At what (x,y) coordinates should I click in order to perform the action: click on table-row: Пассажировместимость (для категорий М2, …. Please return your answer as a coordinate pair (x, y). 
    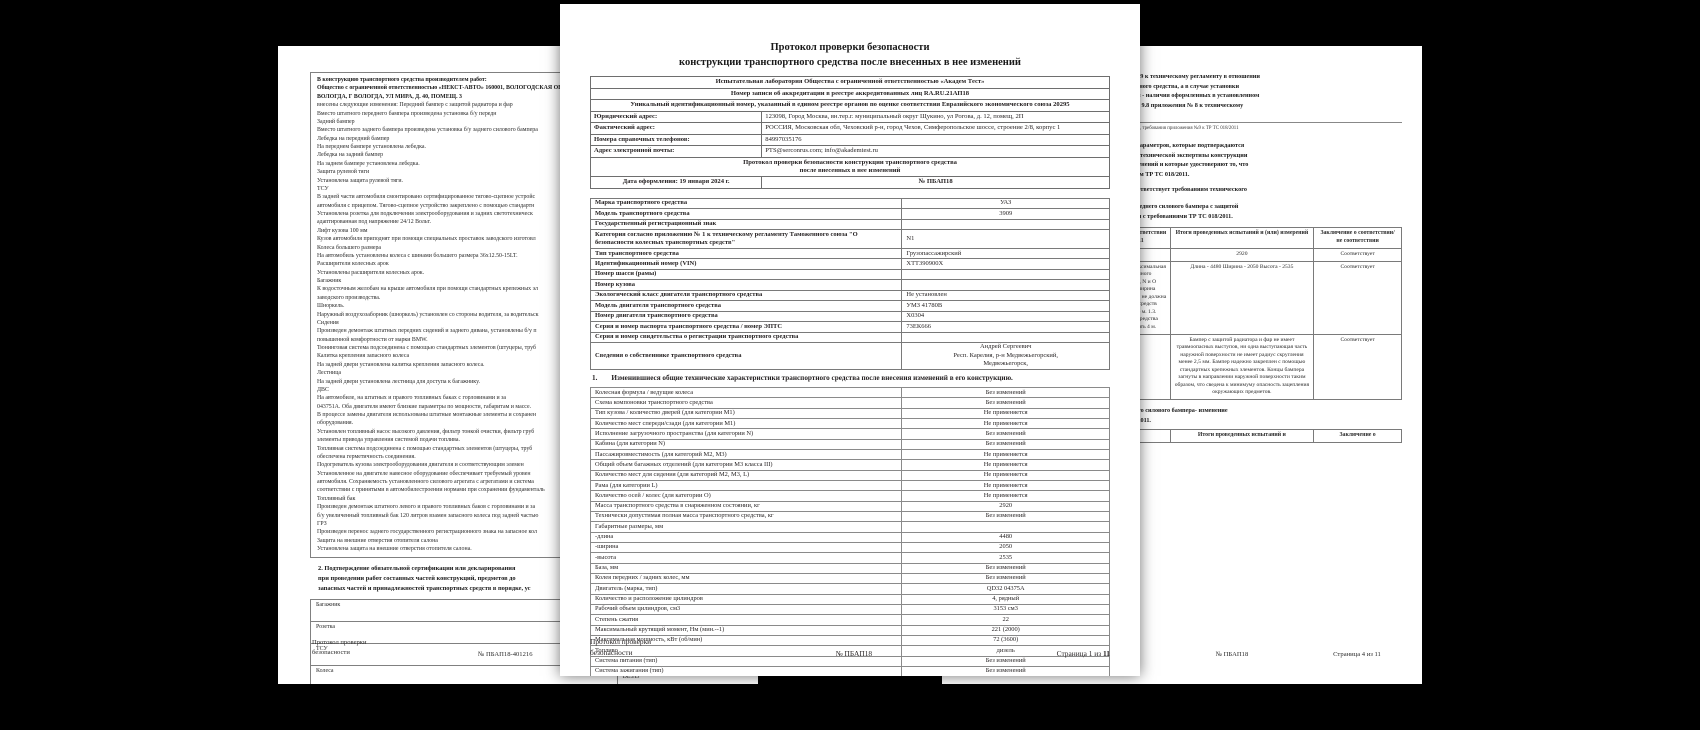
    Looking at the image, I should click on (849, 454).